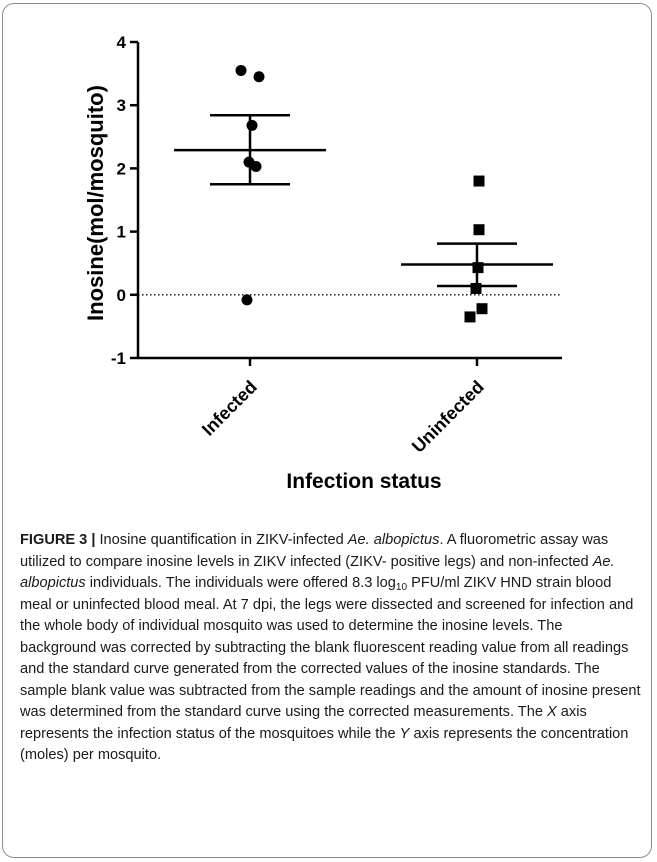 This screenshot has width=657, height=862. I want to click on data-points, so click(361, 193).